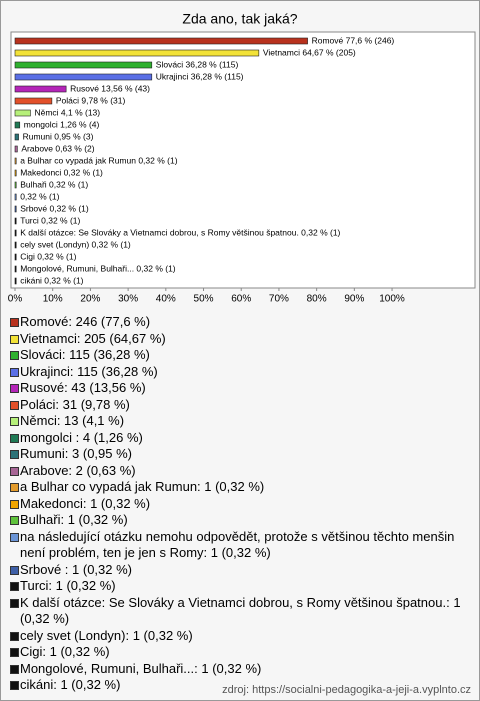 The height and width of the screenshot is (701, 480). I want to click on legend-item: Vietnamci: 205 (64,67 %), so click(241, 339).